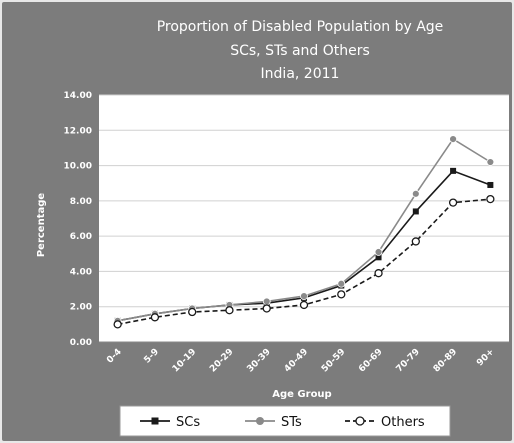  What do you see at coordinates (41, 225) in the screenshot?
I see `y-axis-label: Percentage` at bounding box center [41, 225].